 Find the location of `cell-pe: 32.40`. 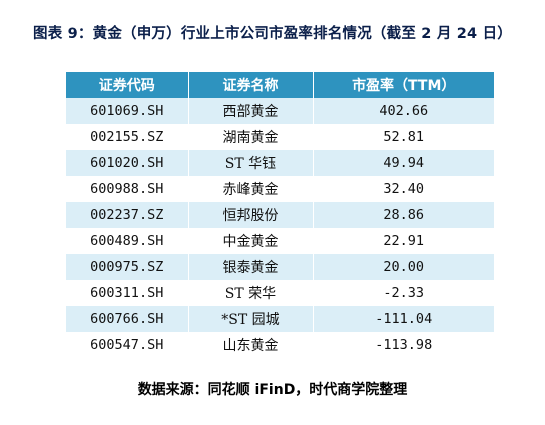

cell-pe: 32.40 is located at coordinates (403, 189).